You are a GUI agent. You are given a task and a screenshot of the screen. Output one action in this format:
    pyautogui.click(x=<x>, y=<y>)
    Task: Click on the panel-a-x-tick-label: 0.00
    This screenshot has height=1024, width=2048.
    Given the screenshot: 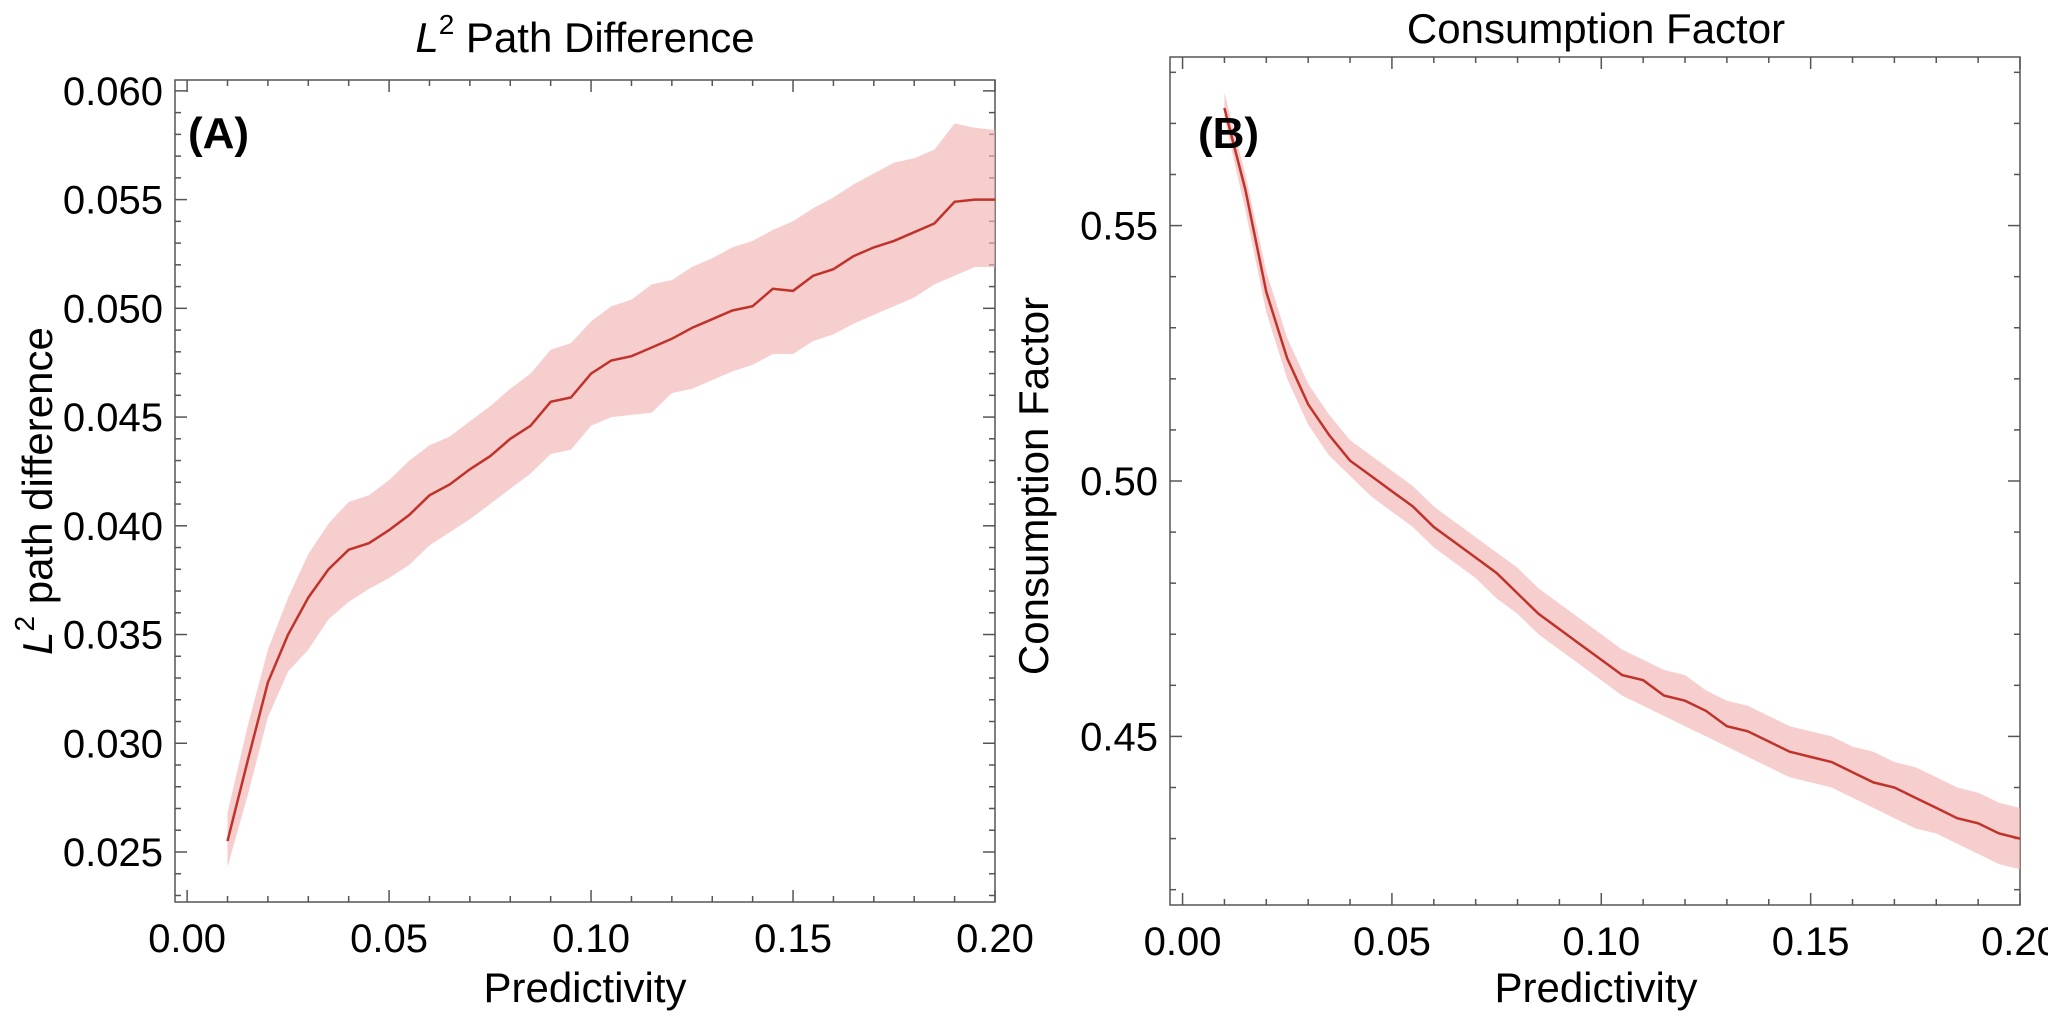 What is the action you would take?
    pyautogui.click(x=187, y=939)
    